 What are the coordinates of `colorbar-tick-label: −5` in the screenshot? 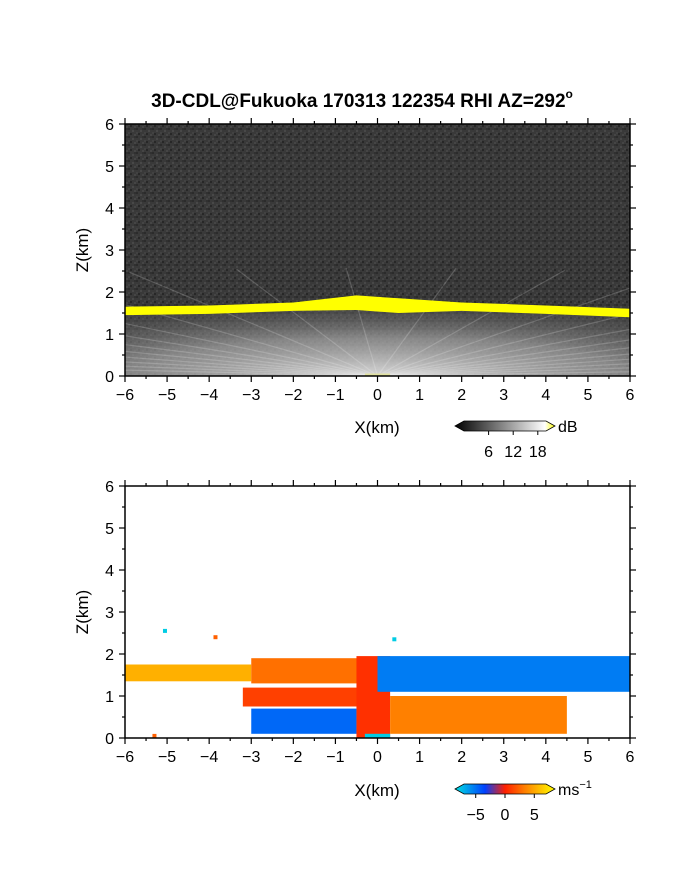 It's located at (476, 815).